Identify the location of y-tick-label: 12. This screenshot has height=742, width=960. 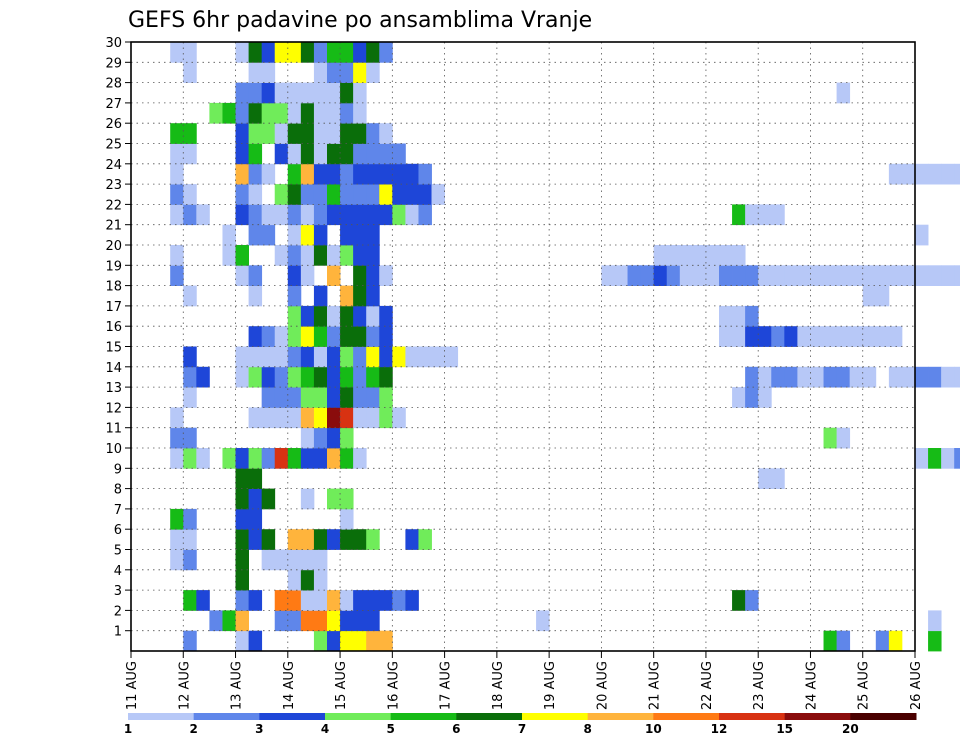
(113, 408).